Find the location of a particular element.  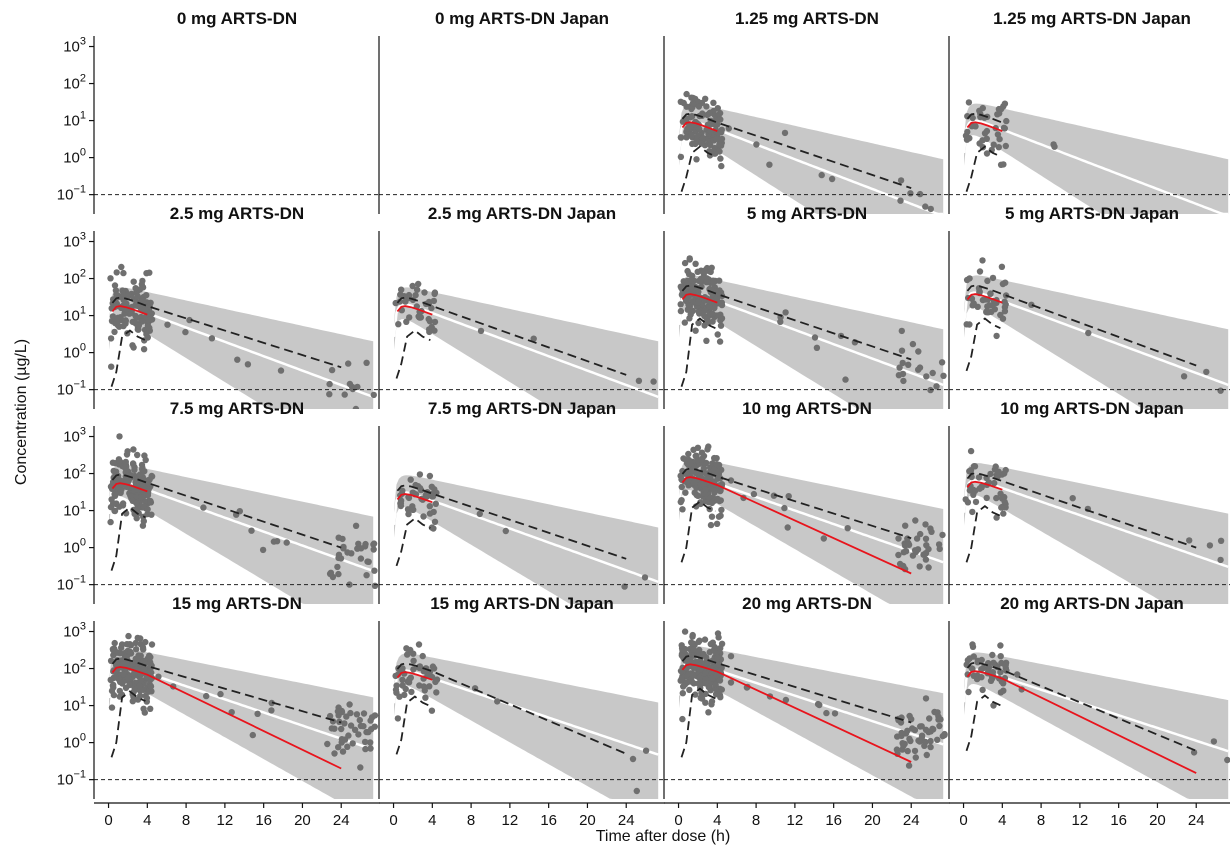

x-tick-label: 24 is located at coordinates (626, 820).